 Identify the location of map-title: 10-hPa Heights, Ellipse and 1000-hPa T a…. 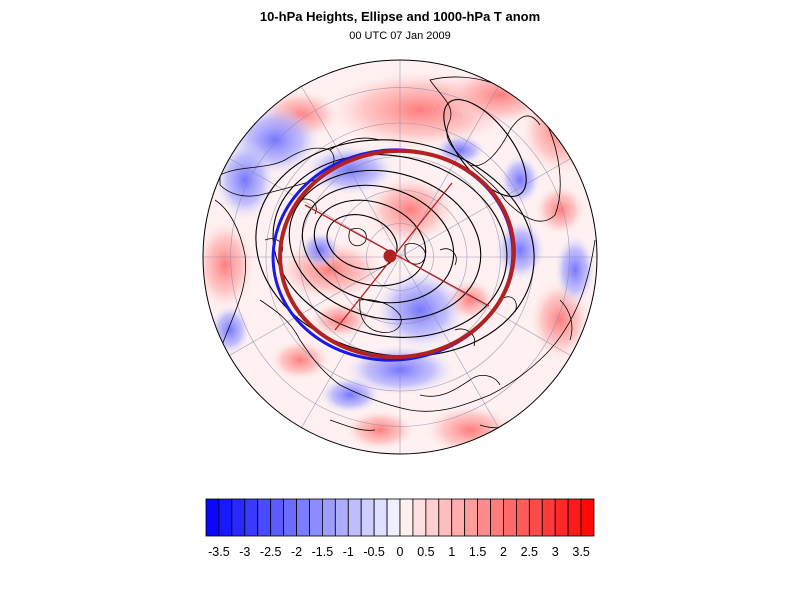
(400, 16).